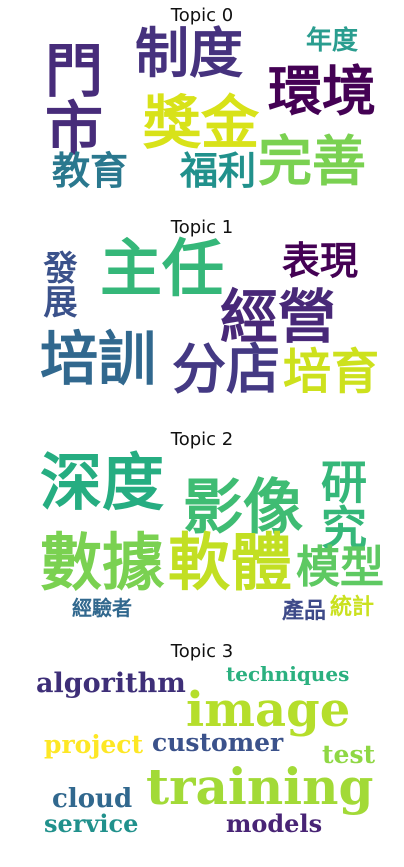  Describe the element at coordinates (91, 823) in the screenshot. I see `cloud-word: service` at that location.